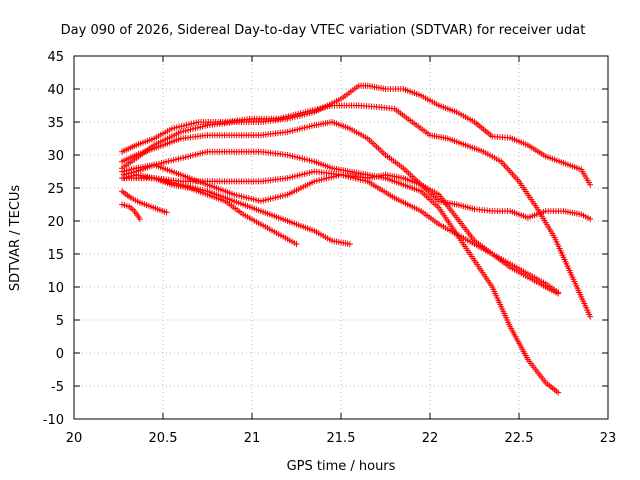 This screenshot has width=640, height=480. What do you see at coordinates (519, 438) in the screenshot?
I see `x-tick-label: 22.5` at bounding box center [519, 438].